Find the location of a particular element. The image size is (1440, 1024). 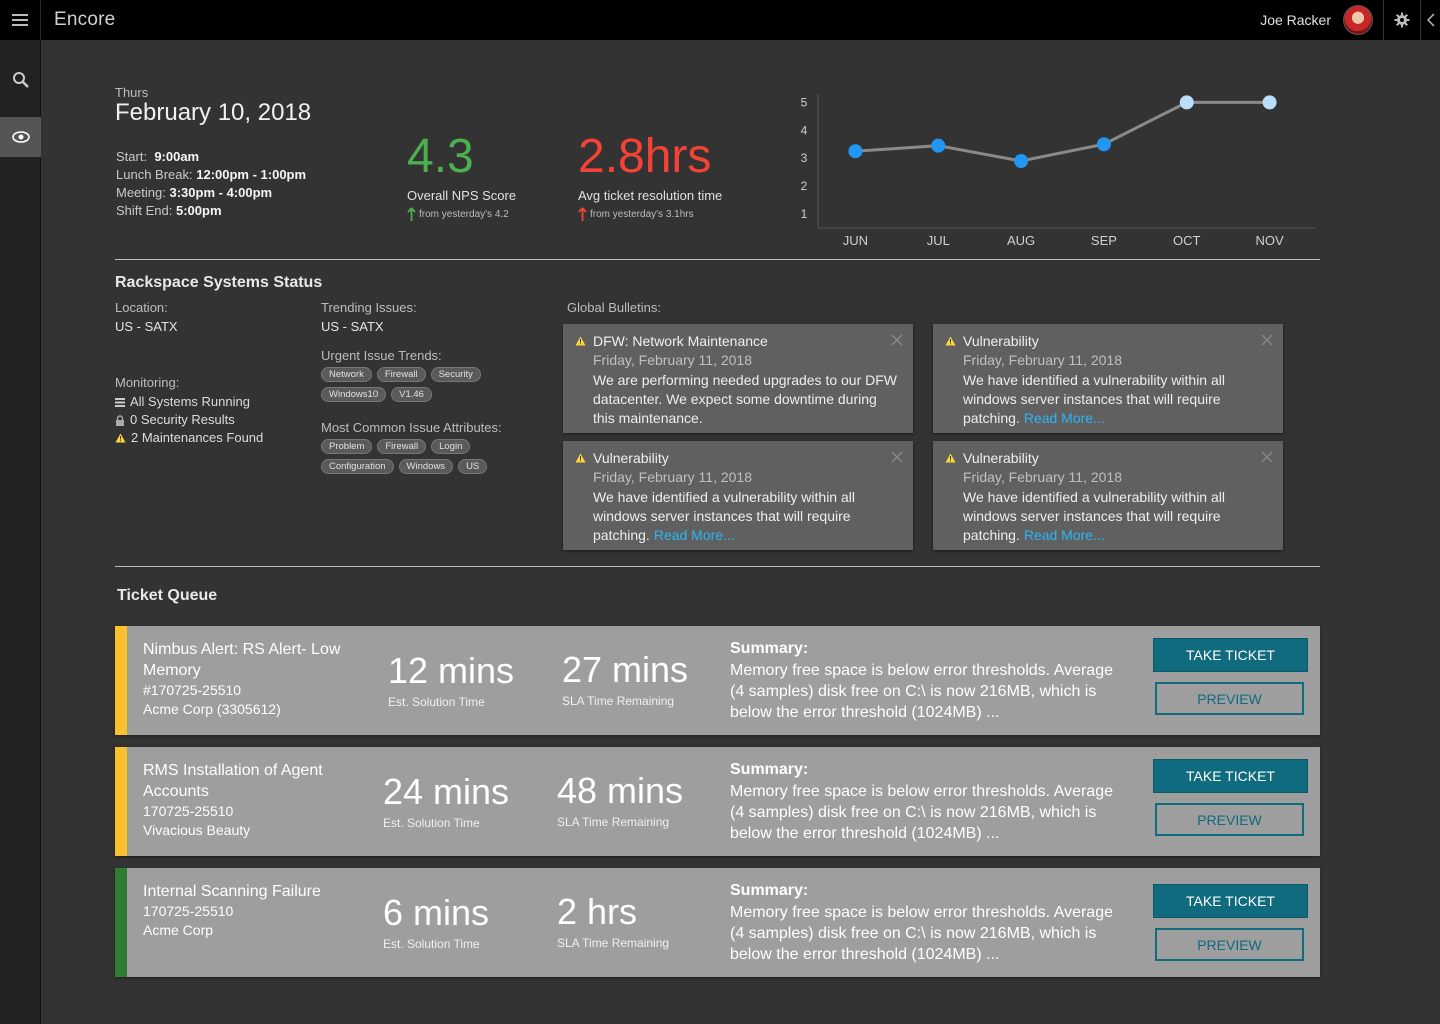

dashboard-nav-button is located at coordinates (20, 137).